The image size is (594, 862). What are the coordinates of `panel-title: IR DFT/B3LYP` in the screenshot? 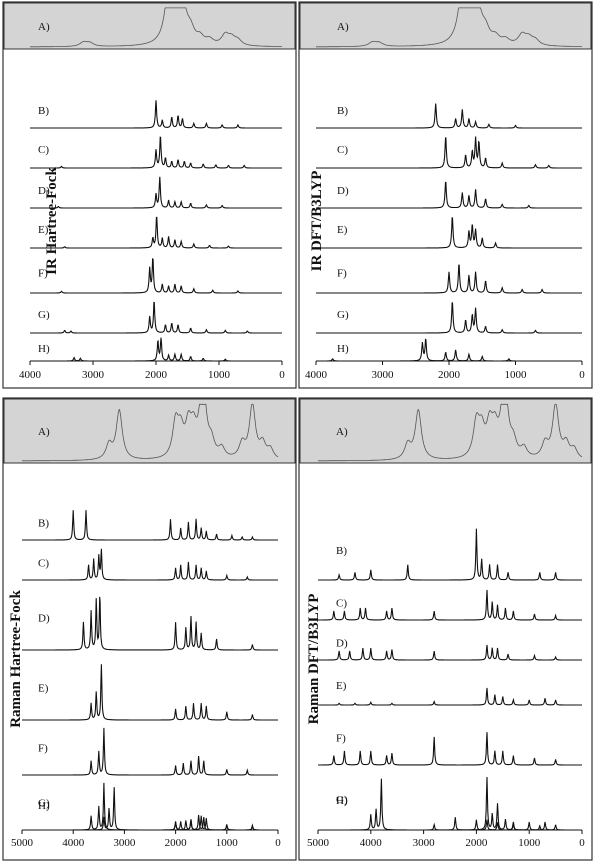 It's located at (317, 221).